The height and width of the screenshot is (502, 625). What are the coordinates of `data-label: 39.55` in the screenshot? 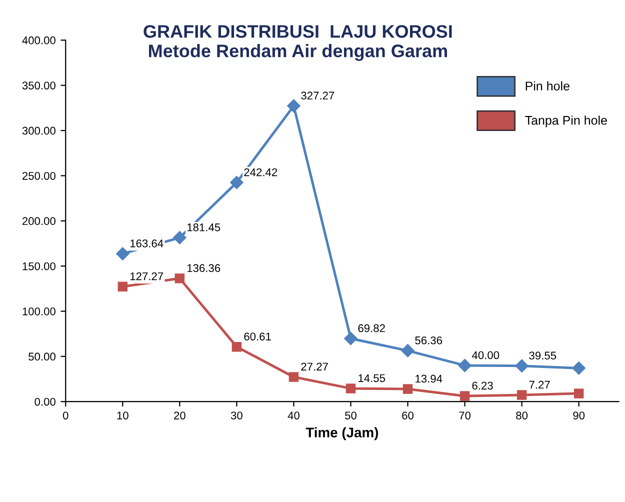 It's located at (542, 356).